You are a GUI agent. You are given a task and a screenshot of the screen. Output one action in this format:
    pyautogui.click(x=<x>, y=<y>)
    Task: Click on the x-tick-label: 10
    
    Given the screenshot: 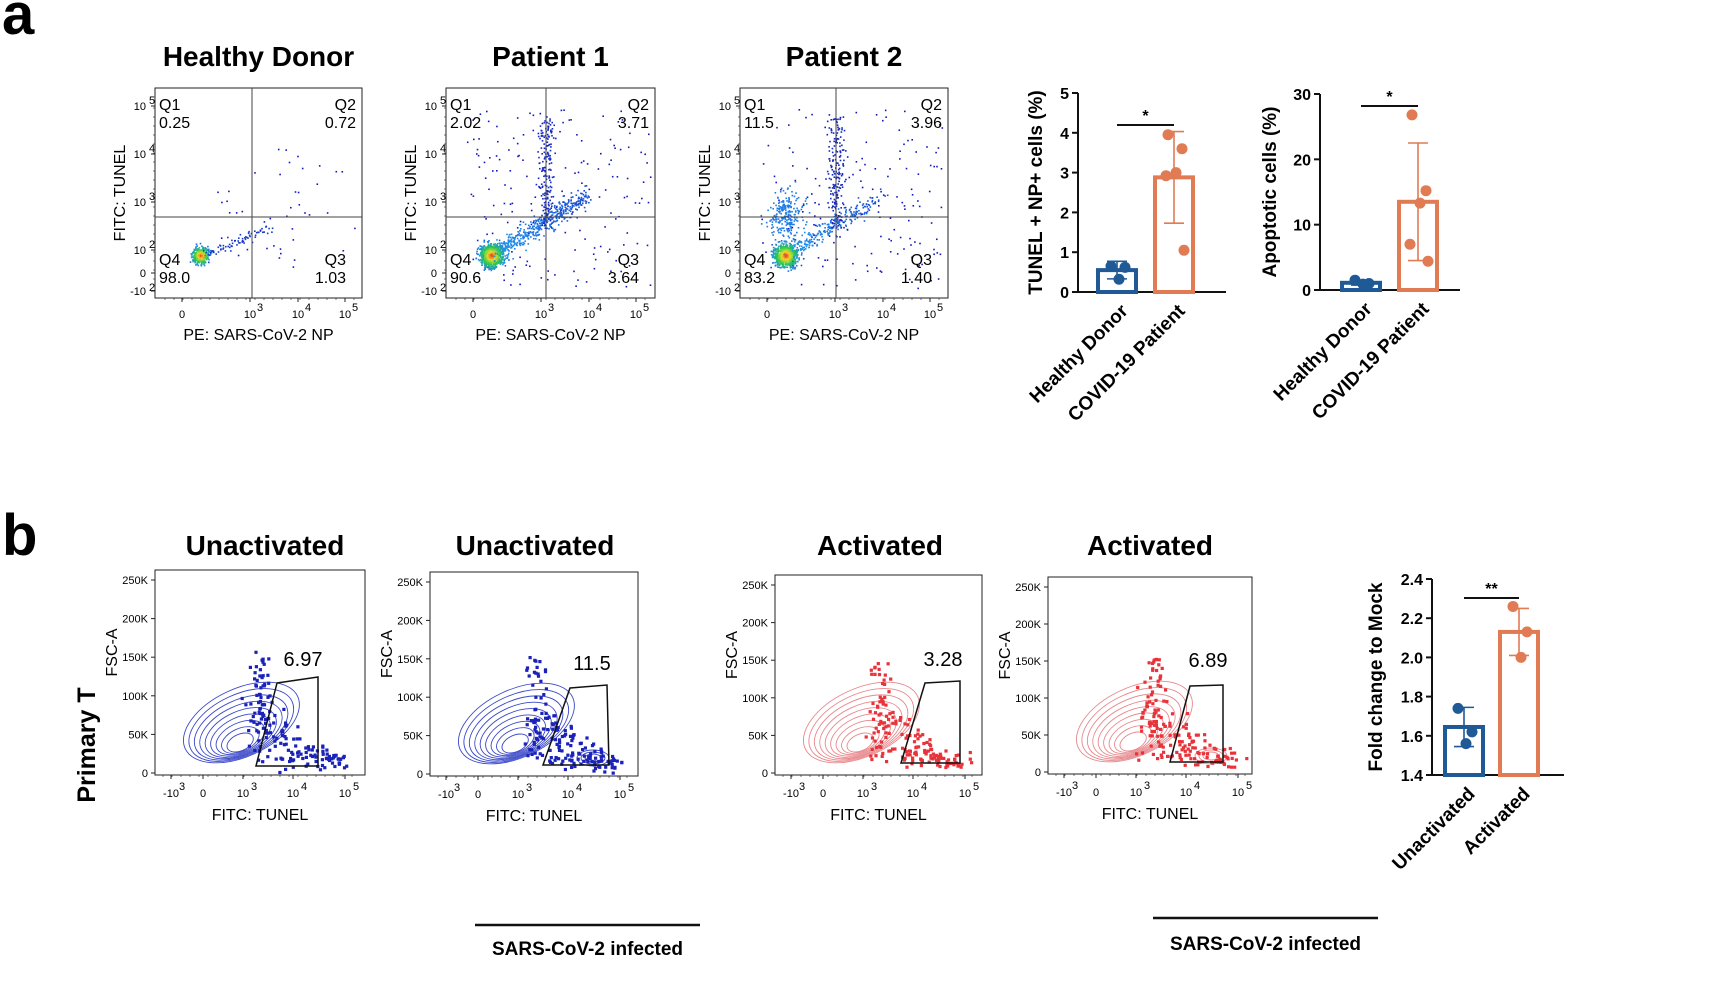 What is the action you would take?
    pyautogui.click(x=636, y=315)
    